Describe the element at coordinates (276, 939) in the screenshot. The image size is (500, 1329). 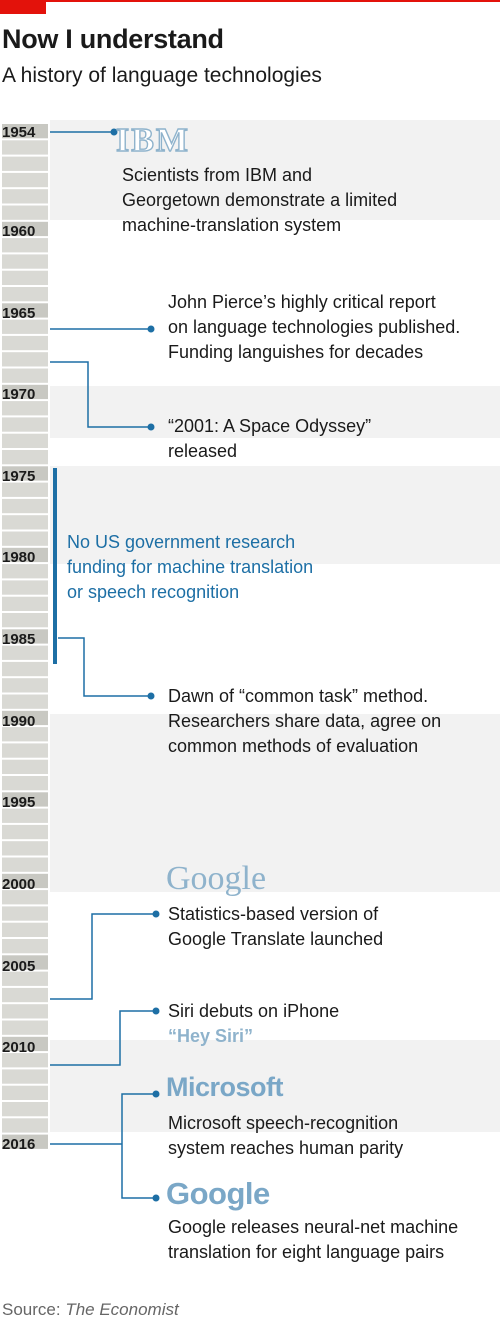
I see `event-line: Google Translate launched` at that location.